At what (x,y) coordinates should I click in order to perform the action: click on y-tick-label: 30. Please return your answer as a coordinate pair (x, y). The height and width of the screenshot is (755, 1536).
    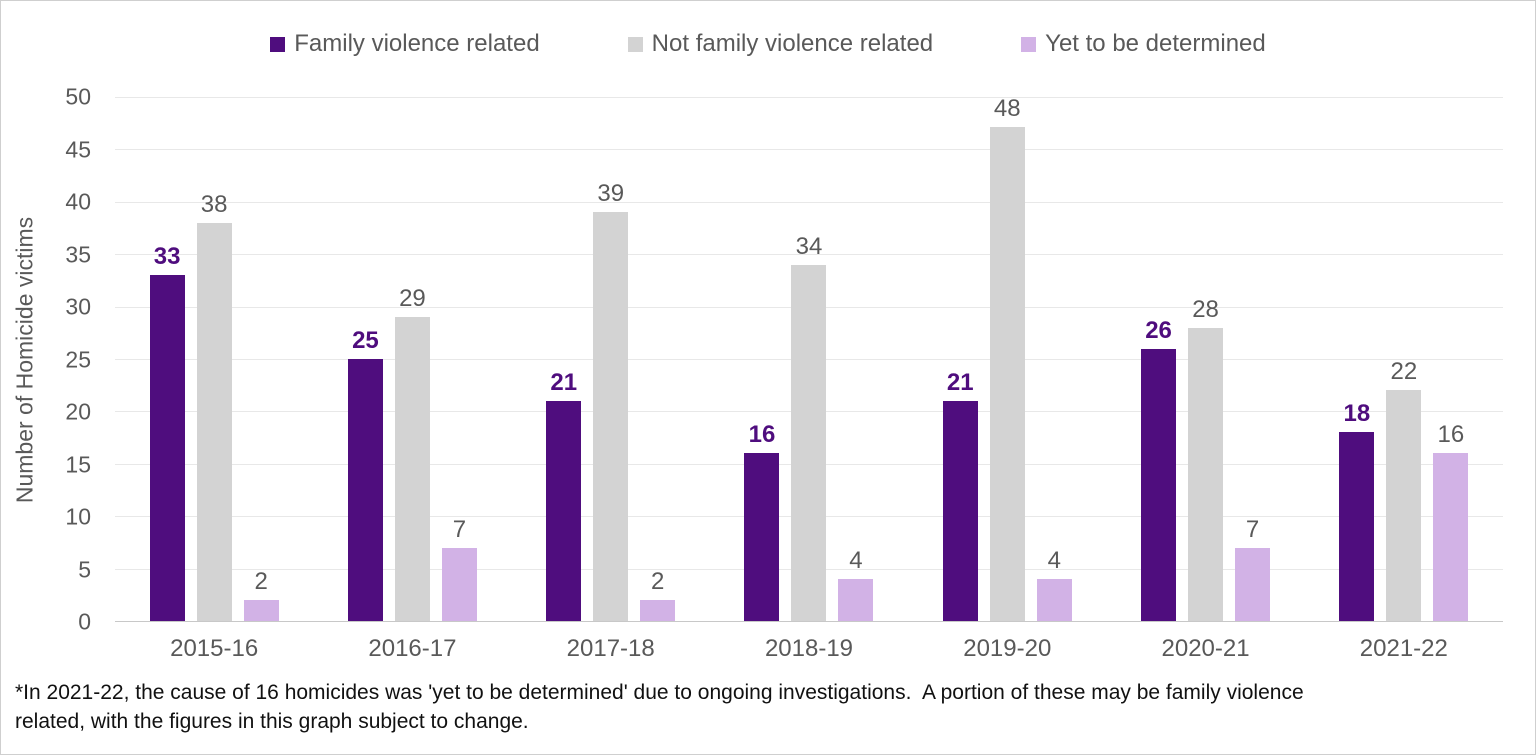
    Looking at the image, I should click on (78, 306).